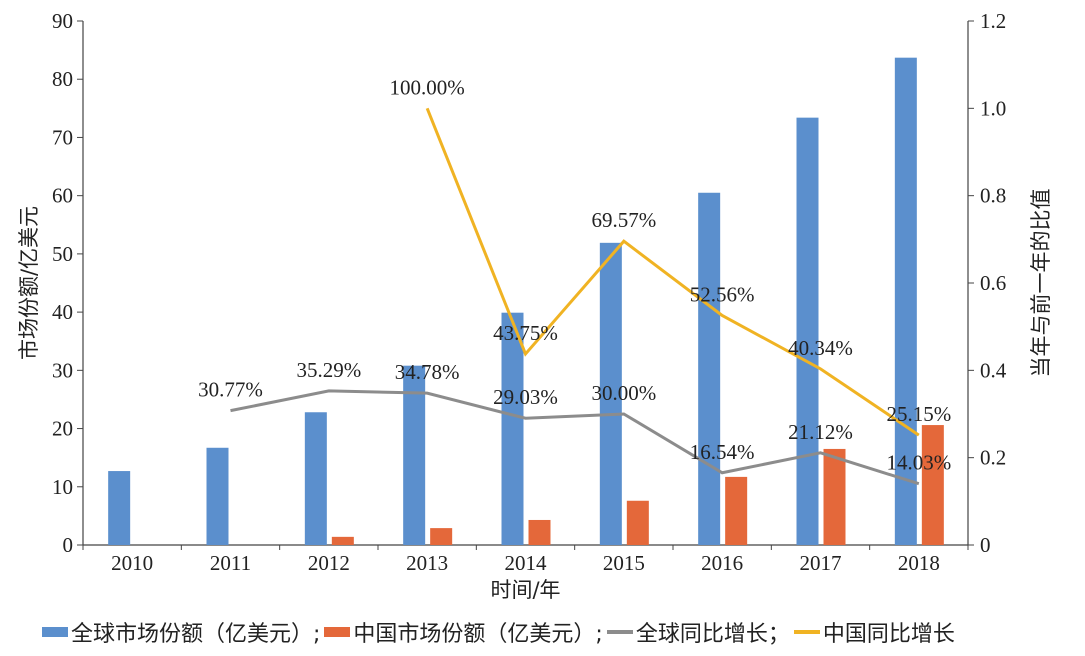  Describe the element at coordinates (722, 452) in the screenshot. I see `data-label: 16.54%` at that location.